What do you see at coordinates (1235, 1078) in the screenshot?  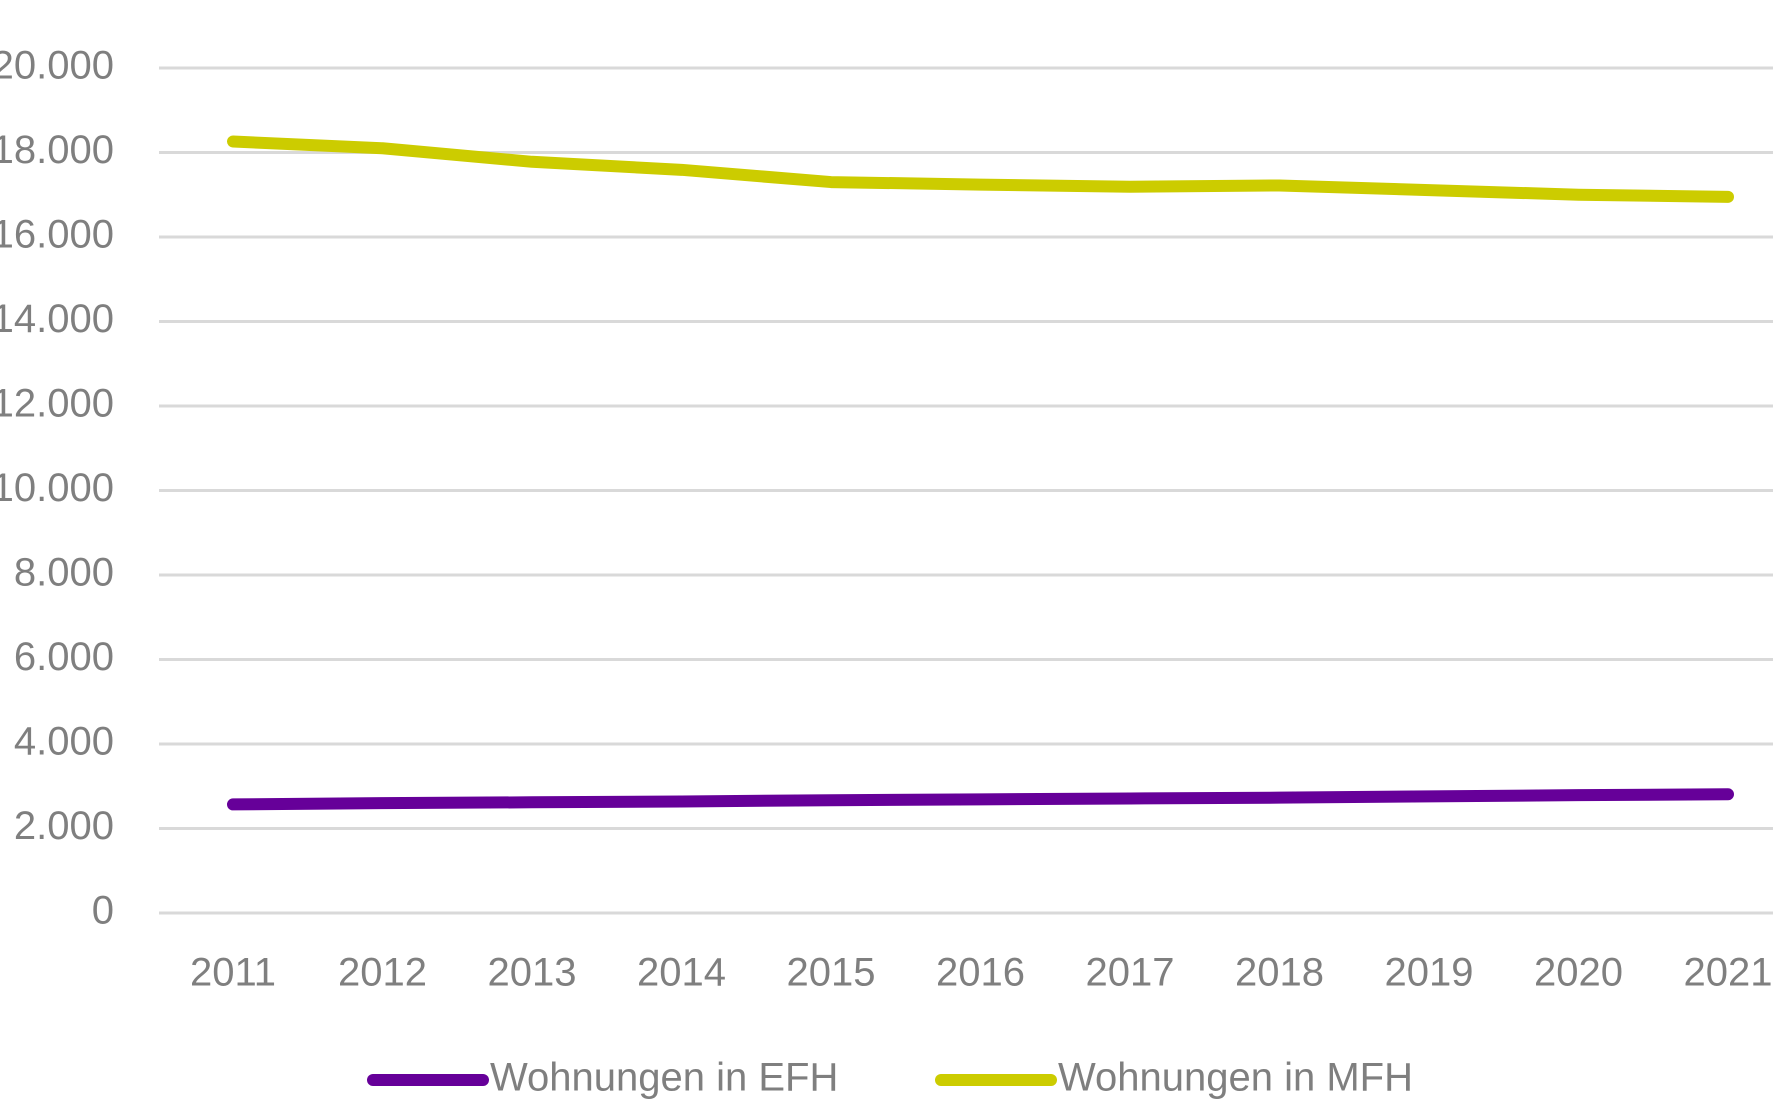 I see `legend-label: Wohnungen in MFH` at bounding box center [1235, 1078].